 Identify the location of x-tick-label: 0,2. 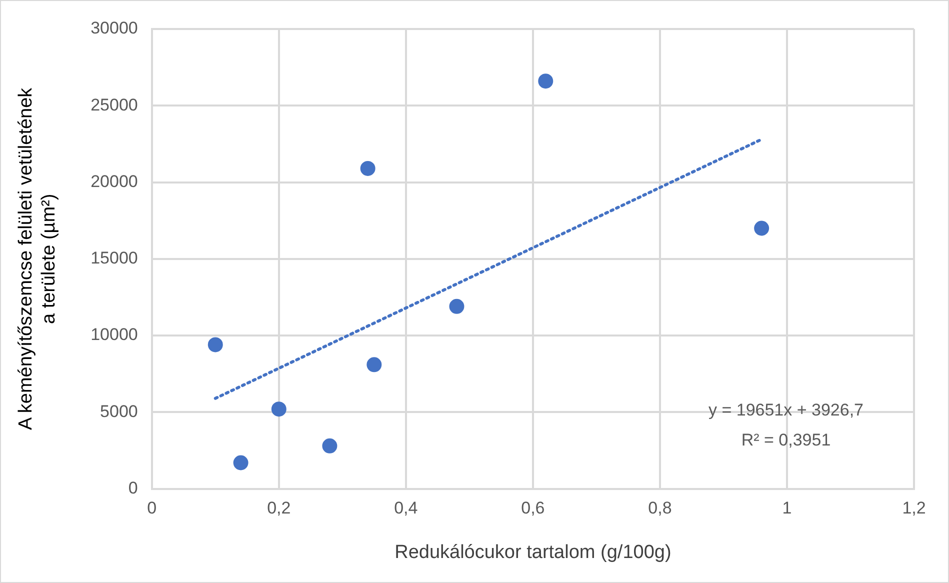
(279, 508).